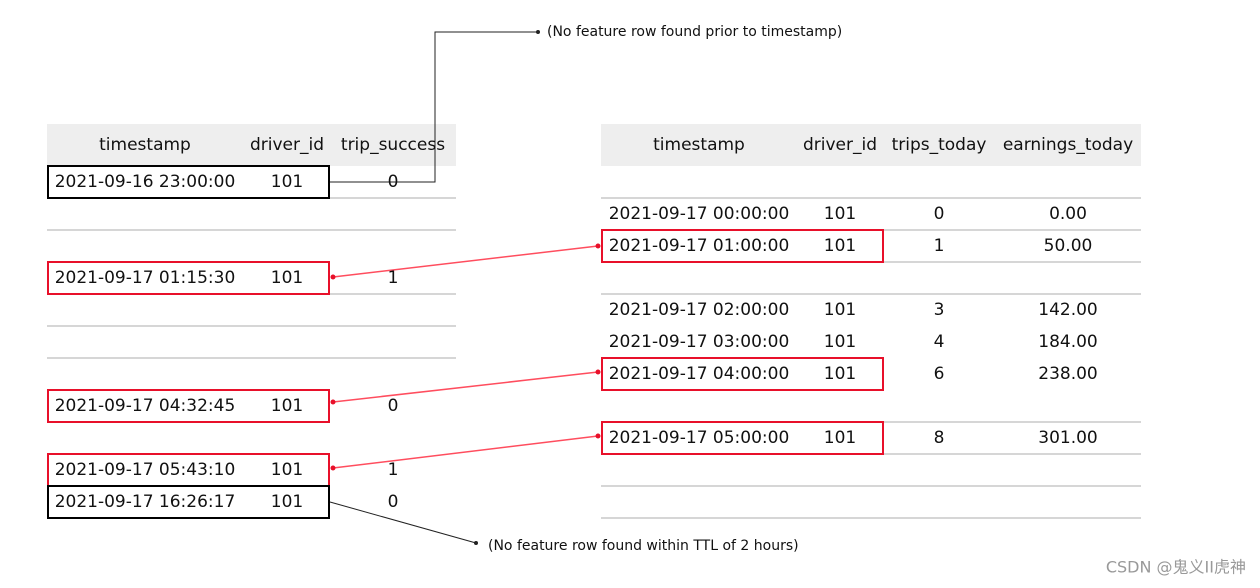 Image resolution: width=1260 pixels, height=588 pixels. Describe the element at coordinates (1176, 567) in the screenshot. I see `watermark: CSDN @鬼义II虎神` at that location.